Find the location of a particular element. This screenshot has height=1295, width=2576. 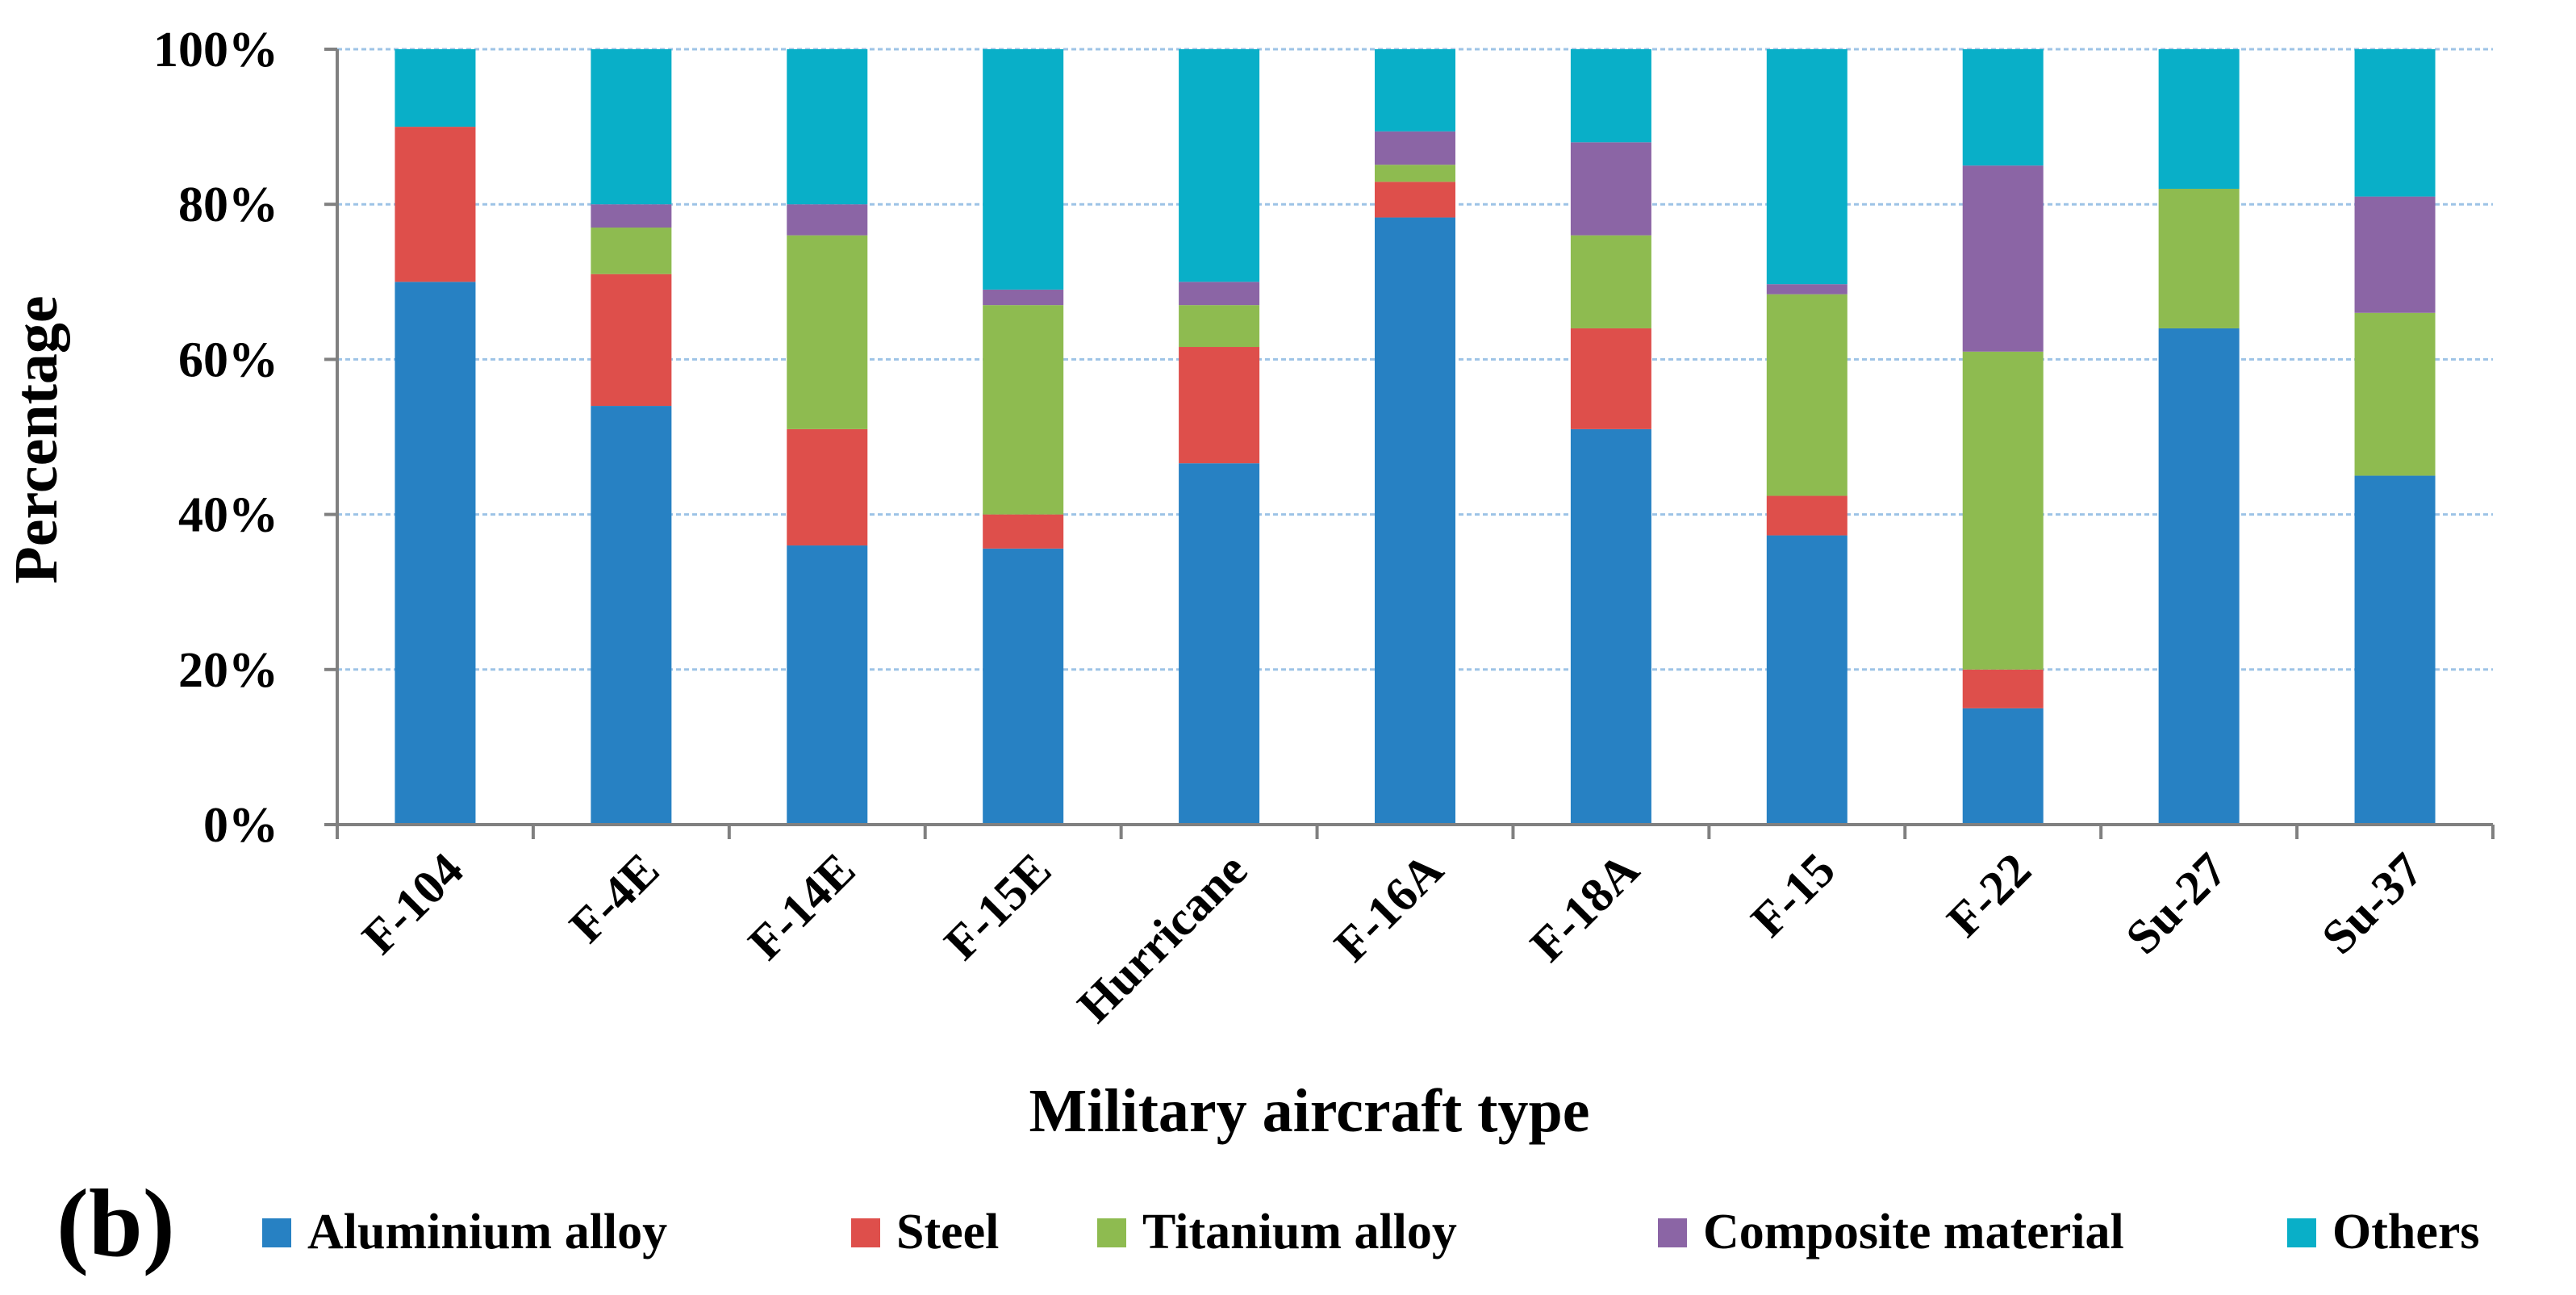

y-tick-label: 100% is located at coordinates (215, 50).